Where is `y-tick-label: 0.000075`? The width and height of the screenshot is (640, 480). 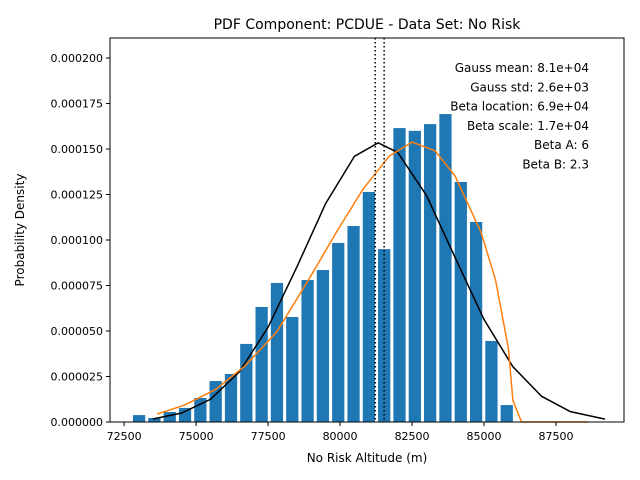 y-tick-label: 0.000075 is located at coordinates (77, 286).